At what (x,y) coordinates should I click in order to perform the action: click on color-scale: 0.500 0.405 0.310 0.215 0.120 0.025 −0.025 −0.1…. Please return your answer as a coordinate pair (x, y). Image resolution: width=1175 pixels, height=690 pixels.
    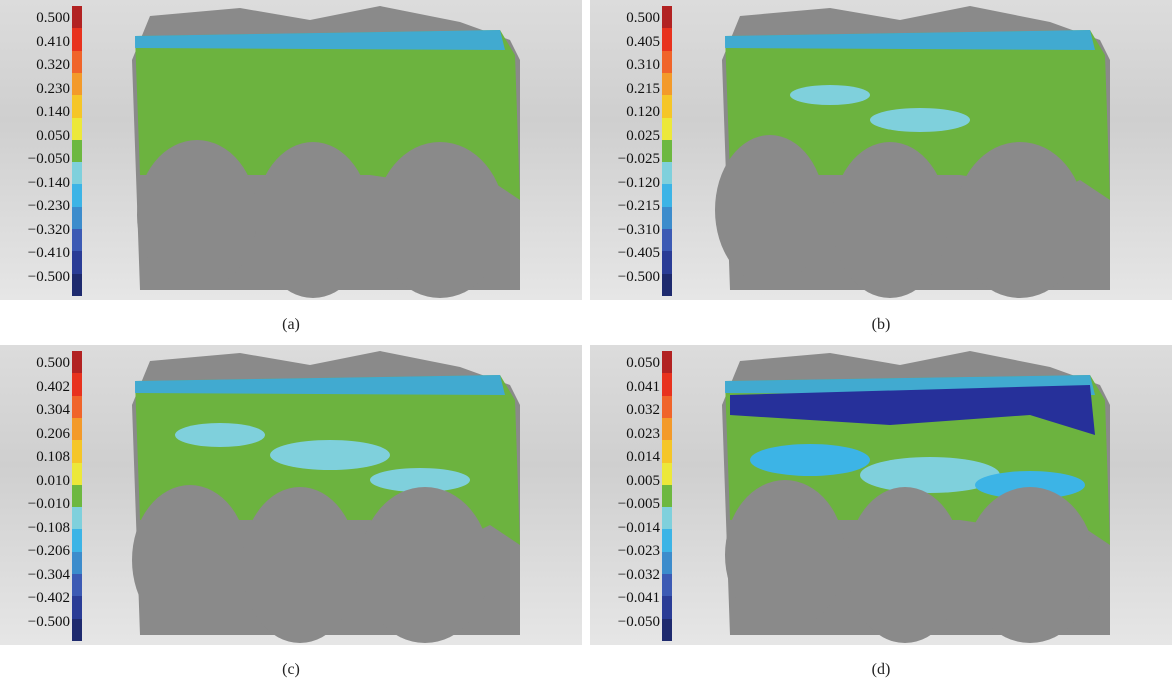
    Looking at the image, I should click on (631, 152).